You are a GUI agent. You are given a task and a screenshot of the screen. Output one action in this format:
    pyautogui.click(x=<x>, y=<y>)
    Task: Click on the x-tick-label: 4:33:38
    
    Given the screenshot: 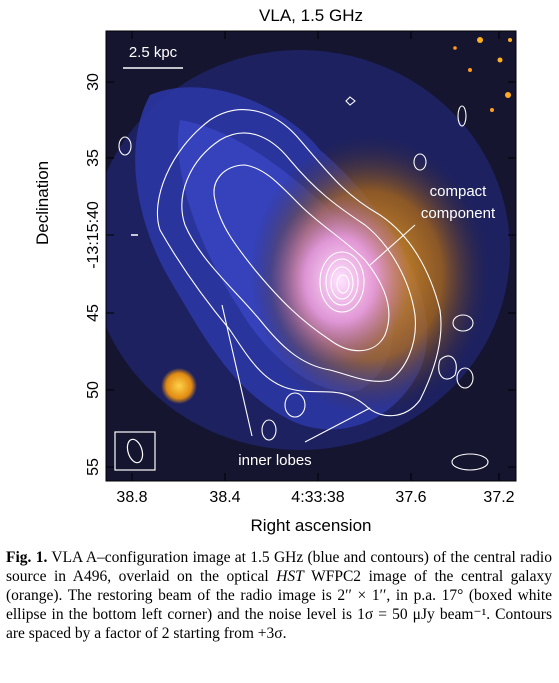 What is the action you would take?
    pyautogui.click(x=317, y=497)
    